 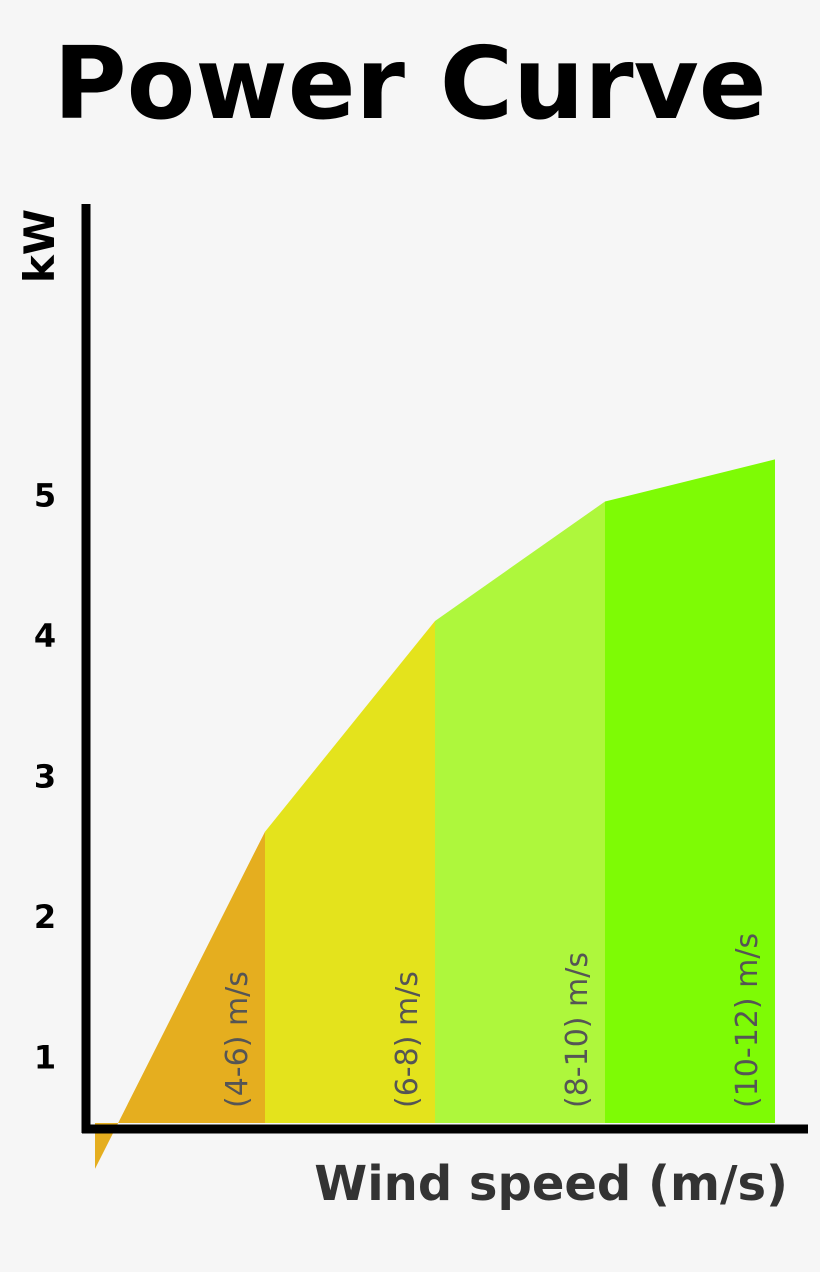 What do you see at coordinates (577, 1030) in the screenshot?
I see `band-label-3: (8-10) m/s` at bounding box center [577, 1030].